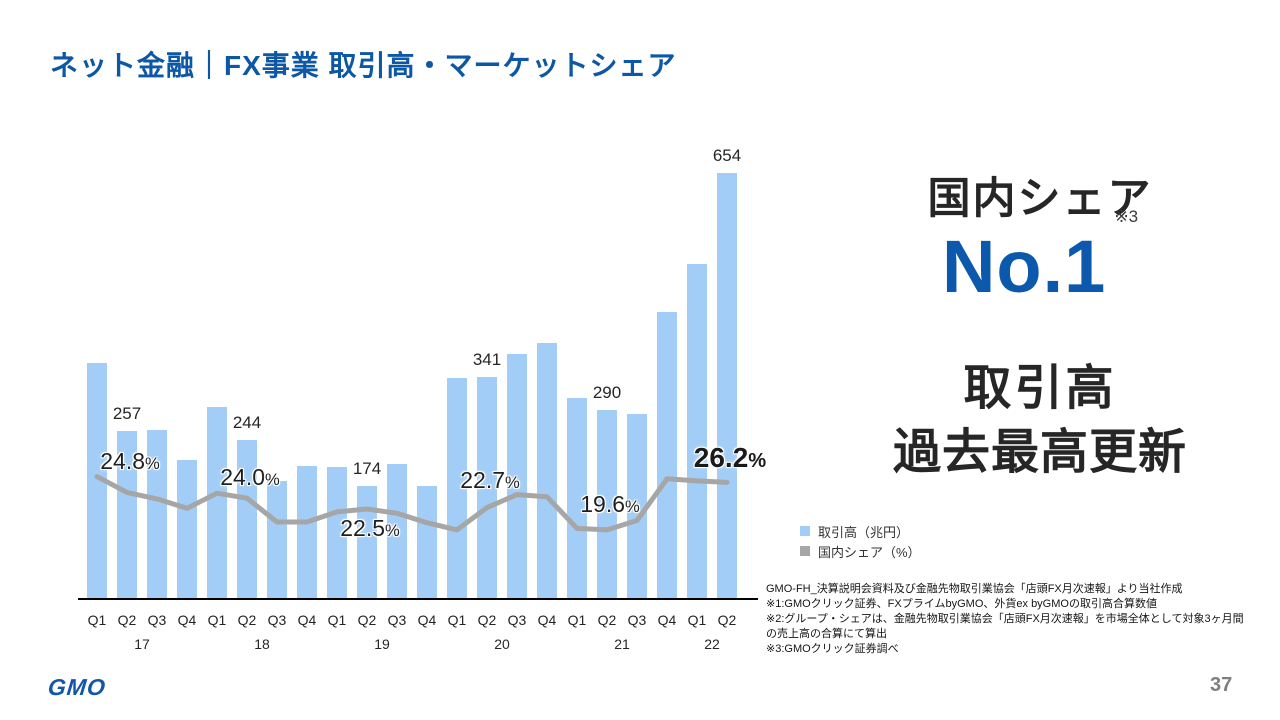 Image resolution: width=1280 pixels, height=720 pixels. I want to click on x-axis-year-label: 20, so click(502, 644).